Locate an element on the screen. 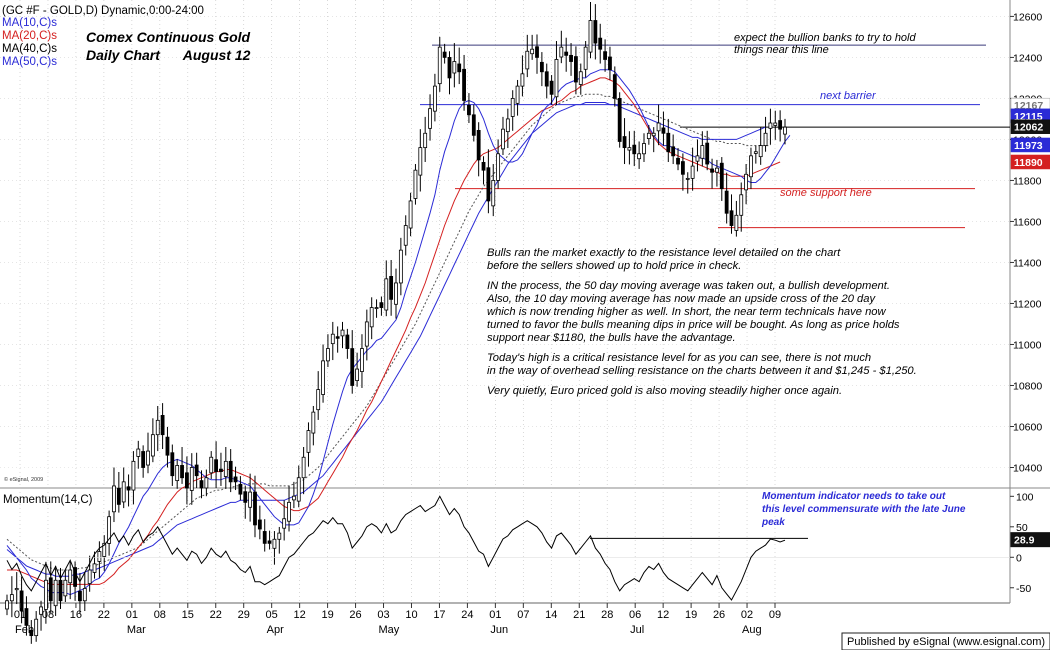 Image resolution: width=1050 pixels, height=655 pixels. date-tick-label: 03 is located at coordinates (383, 615).